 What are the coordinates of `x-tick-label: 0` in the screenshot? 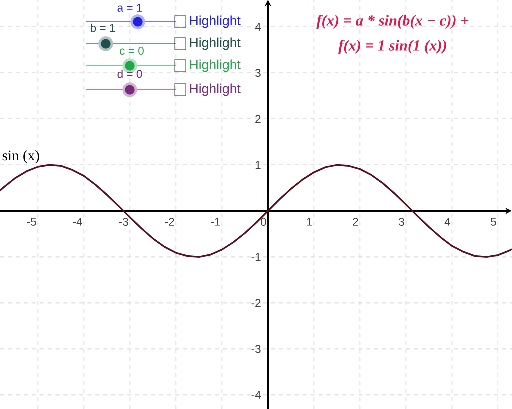 It's located at (263, 222).